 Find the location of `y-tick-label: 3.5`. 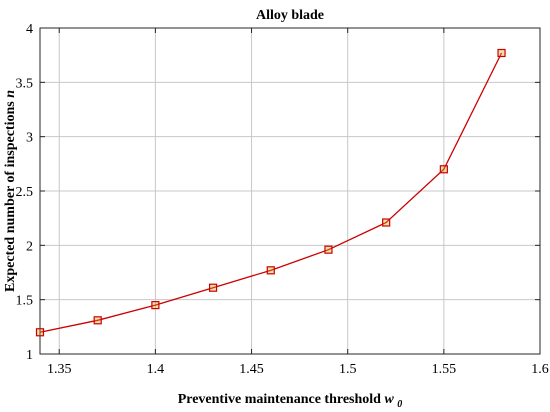

y-tick-label: 3.5 is located at coordinates (25, 83).